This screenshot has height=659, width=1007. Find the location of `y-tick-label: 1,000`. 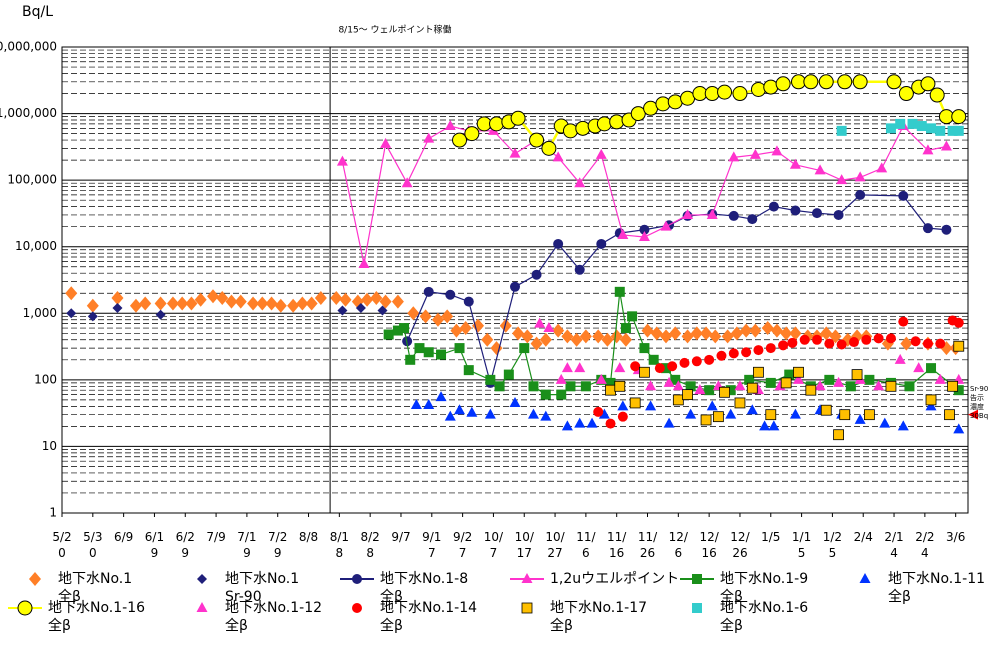

y-tick-label: 1,000 is located at coordinates (40, 313).